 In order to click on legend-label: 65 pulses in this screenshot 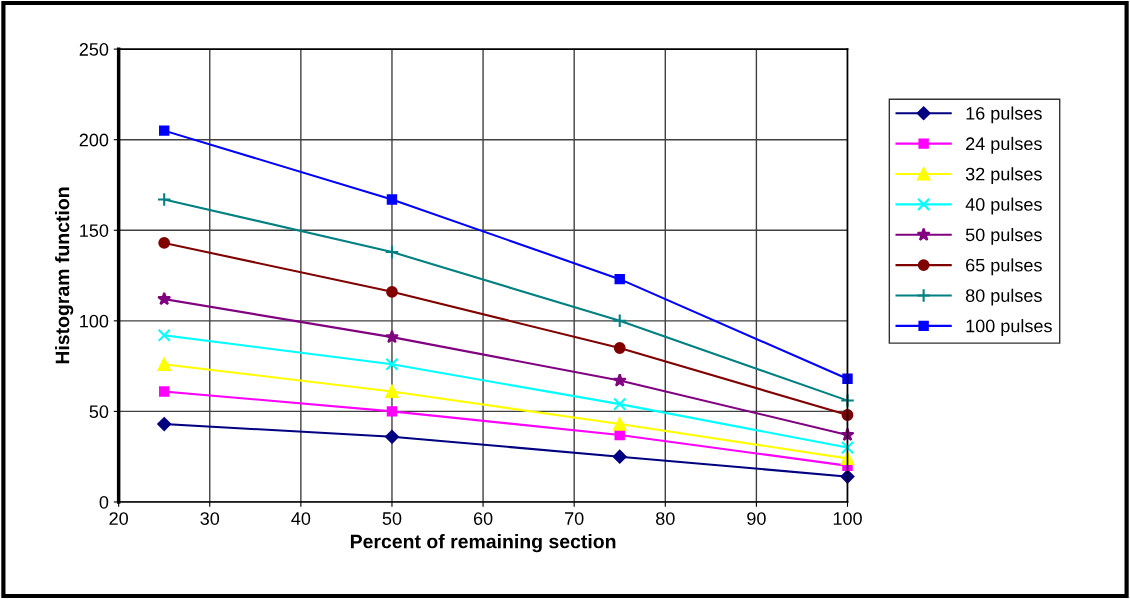, I will do `click(1004, 267)`.